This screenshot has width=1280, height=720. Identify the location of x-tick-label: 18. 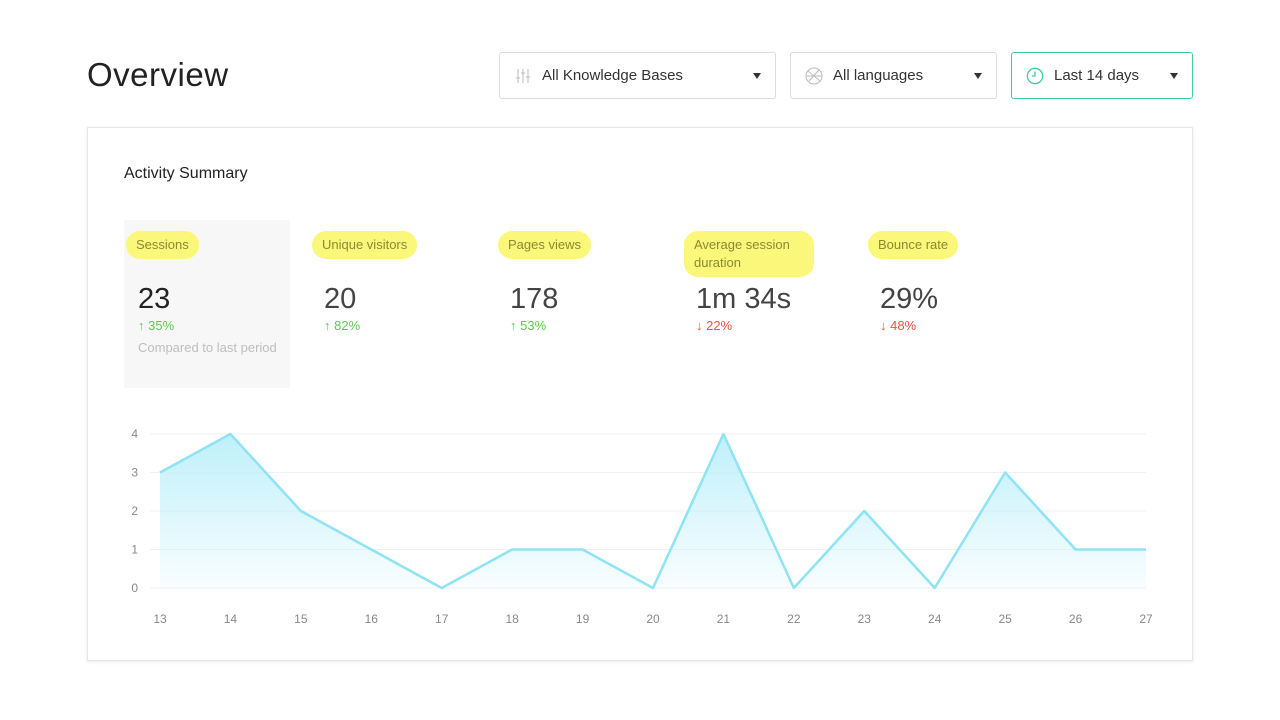
(512, 619).